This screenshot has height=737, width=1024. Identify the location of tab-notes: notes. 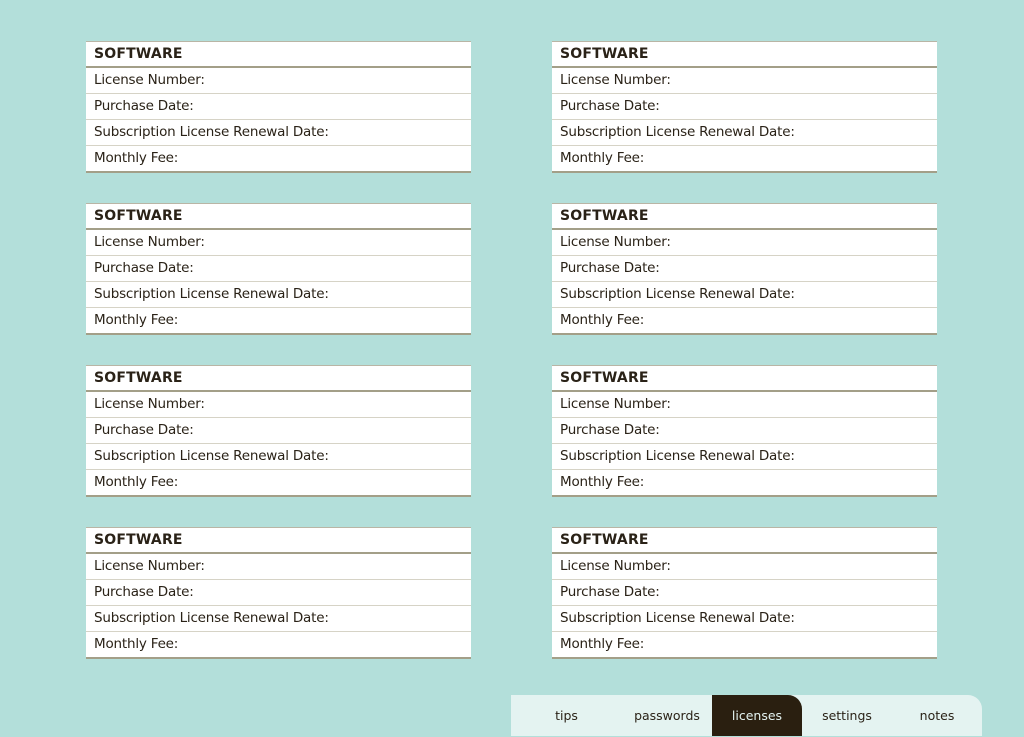
(937, 715).